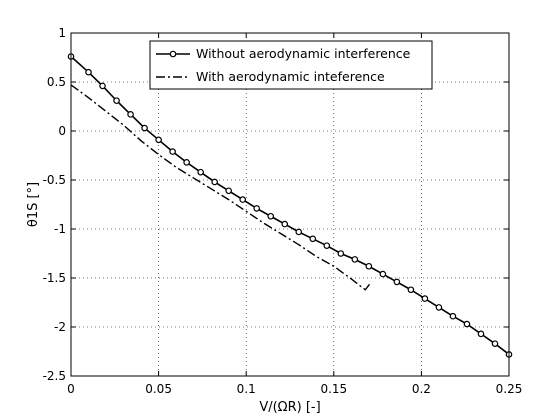  I want to click on y-tick-label: 0.5, so click(56, 82).